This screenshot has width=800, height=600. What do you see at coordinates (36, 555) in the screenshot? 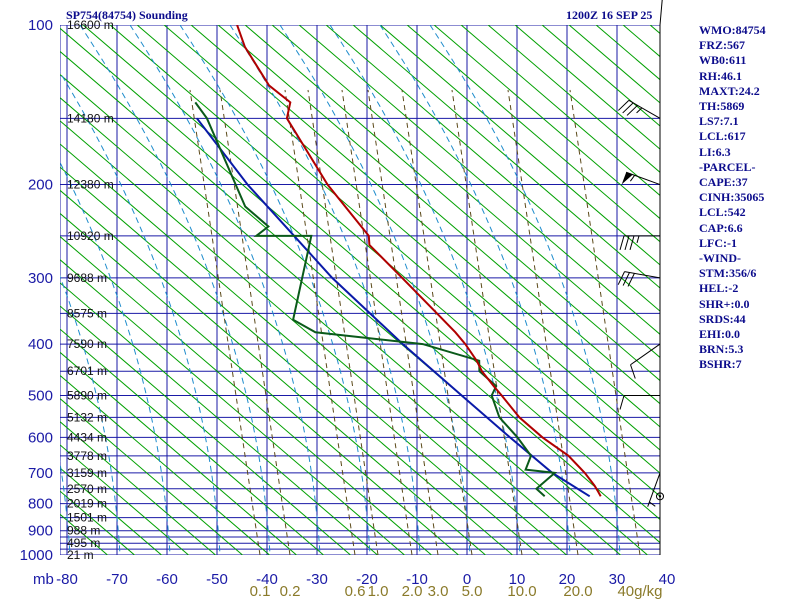
I see `pressure-label-1000: 1000` at bounding box center [36, 555].